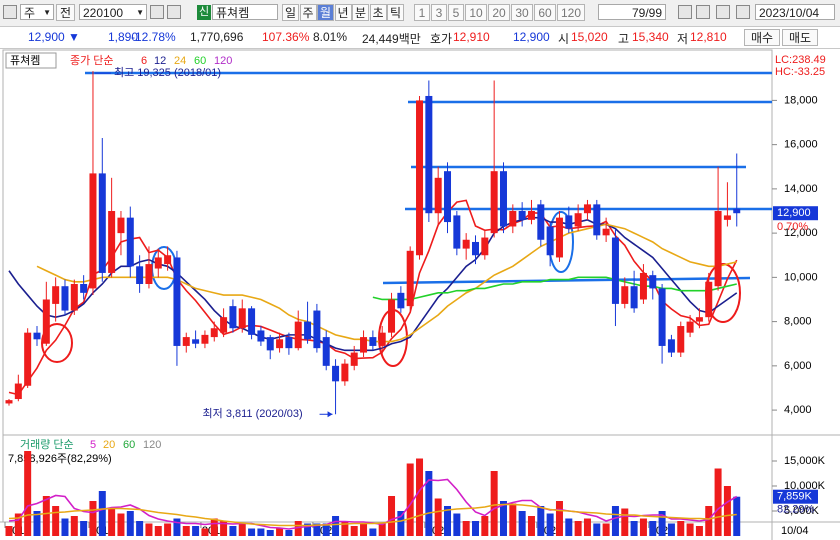  Describe the element at coordinates (217, 37) in the screenshot. I see `quote-volume: 1,770,696` at that location.